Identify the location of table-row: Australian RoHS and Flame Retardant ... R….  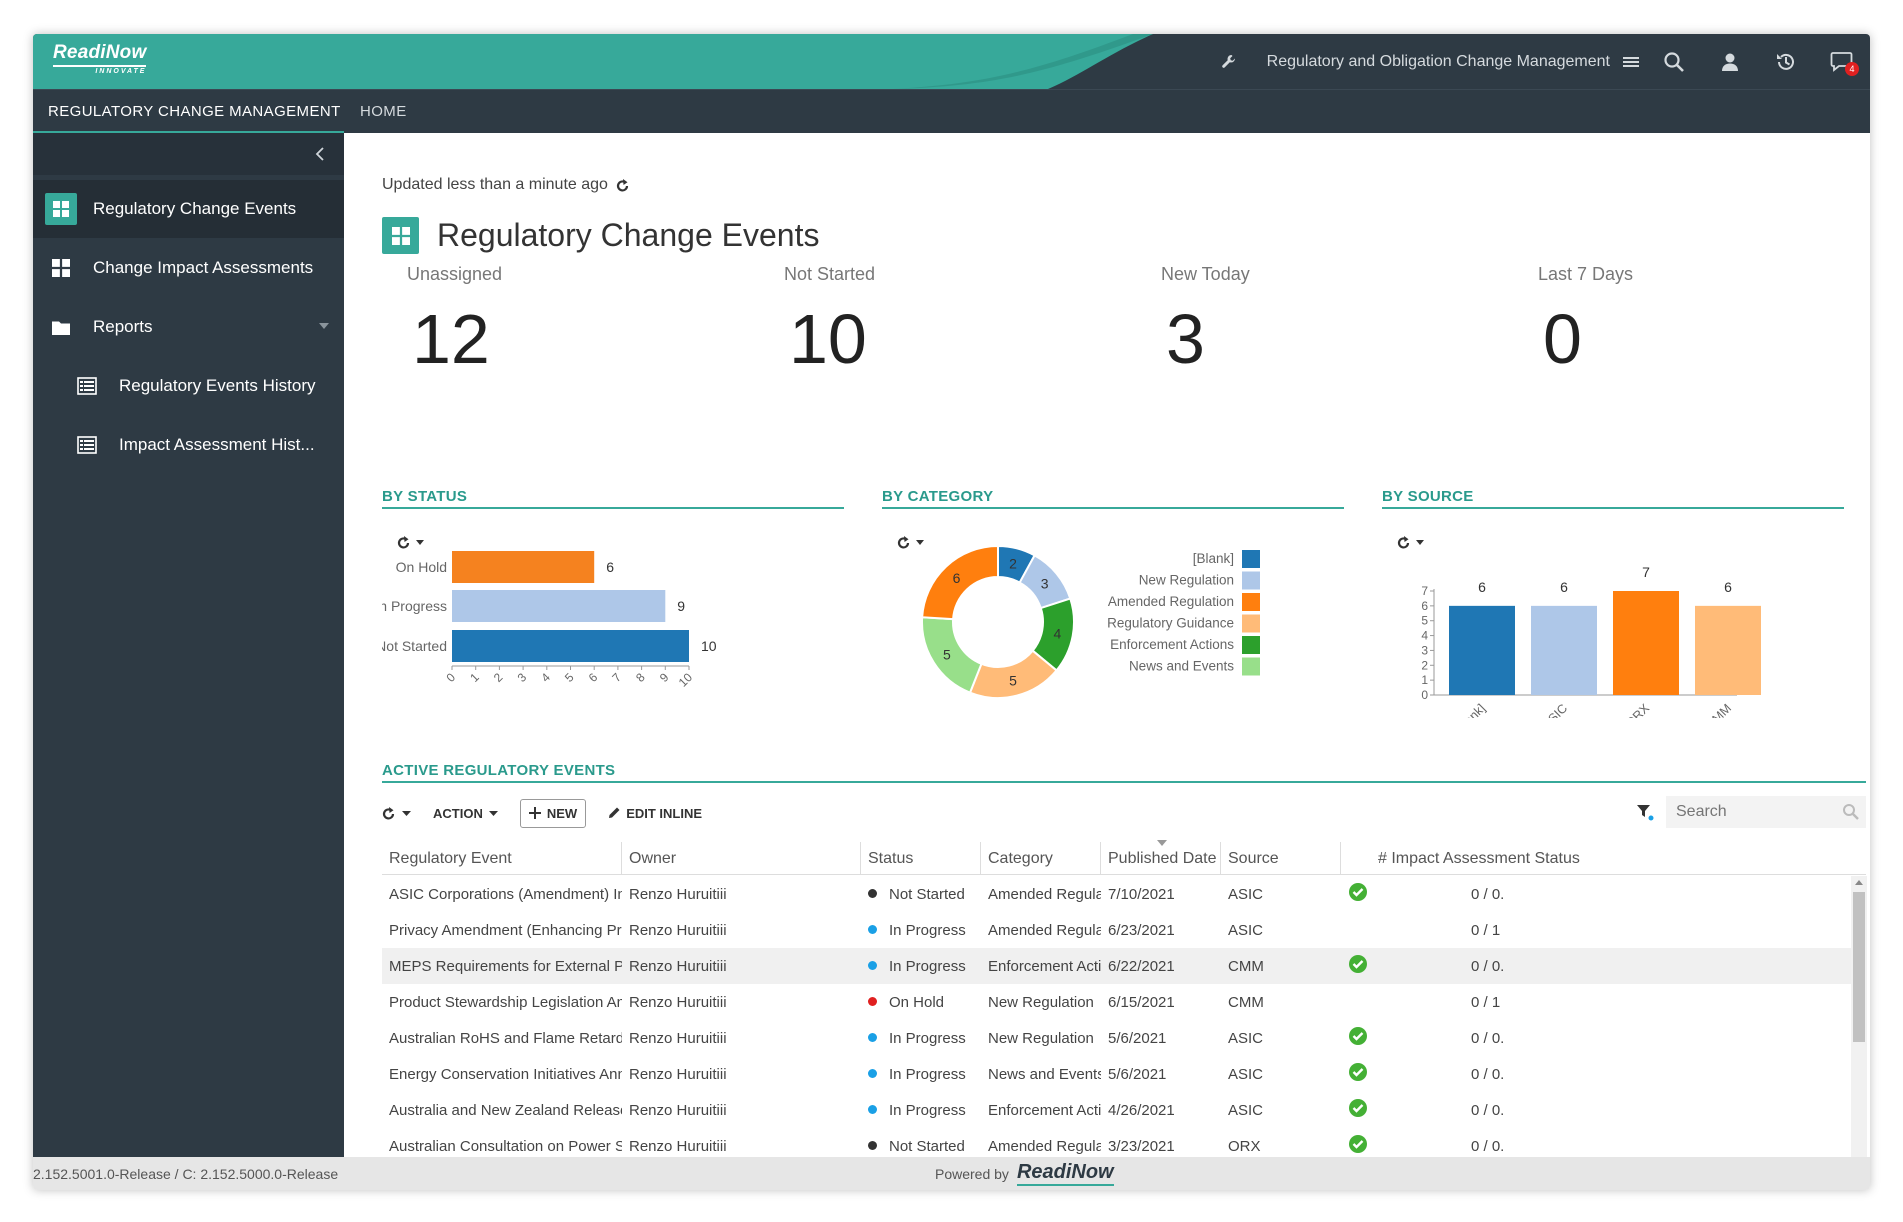
(1124, 1038).